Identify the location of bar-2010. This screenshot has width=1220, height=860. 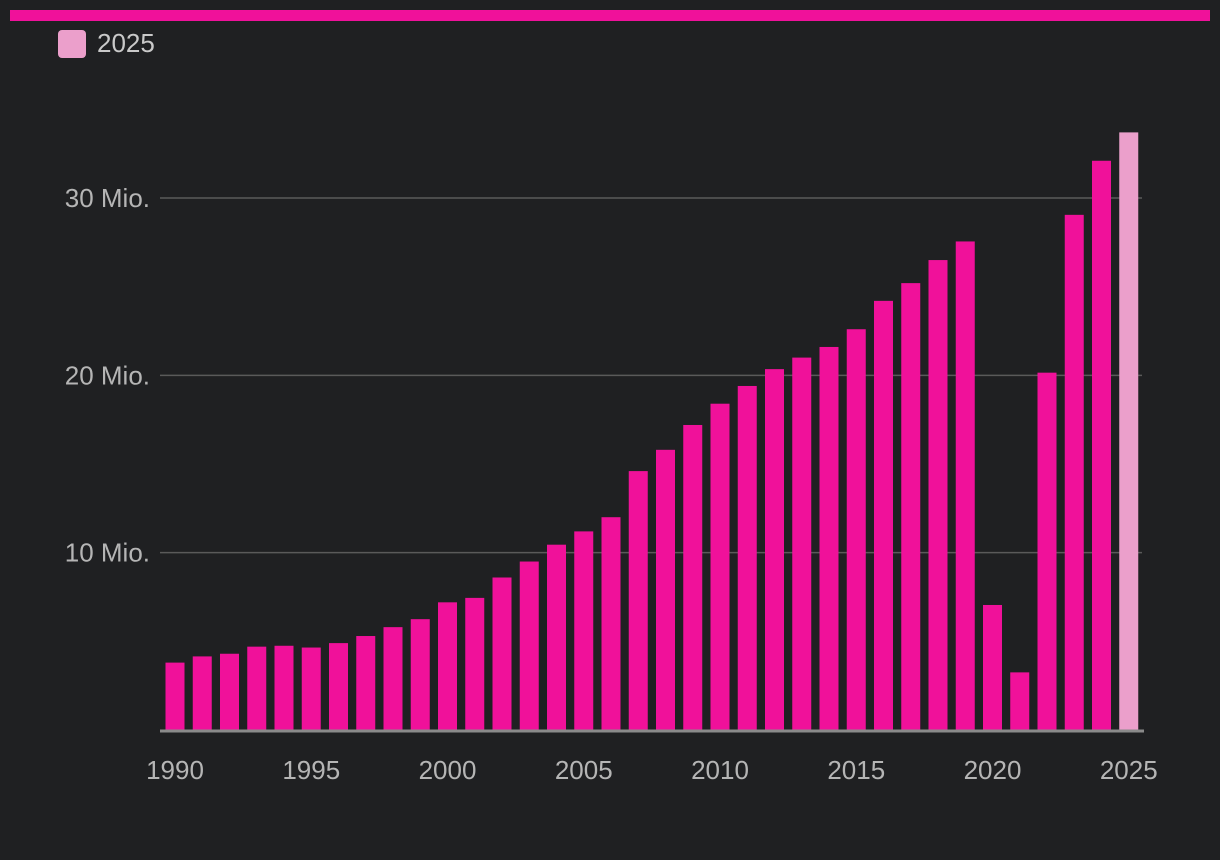
(720, 566).